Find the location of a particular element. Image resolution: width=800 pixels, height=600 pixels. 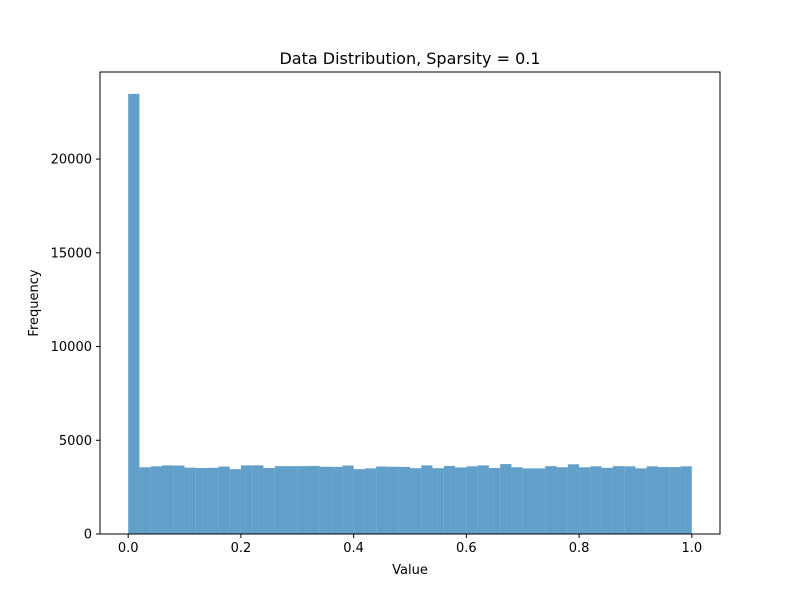

y-tick-label: 15000 is located at coordinates (71, 253).